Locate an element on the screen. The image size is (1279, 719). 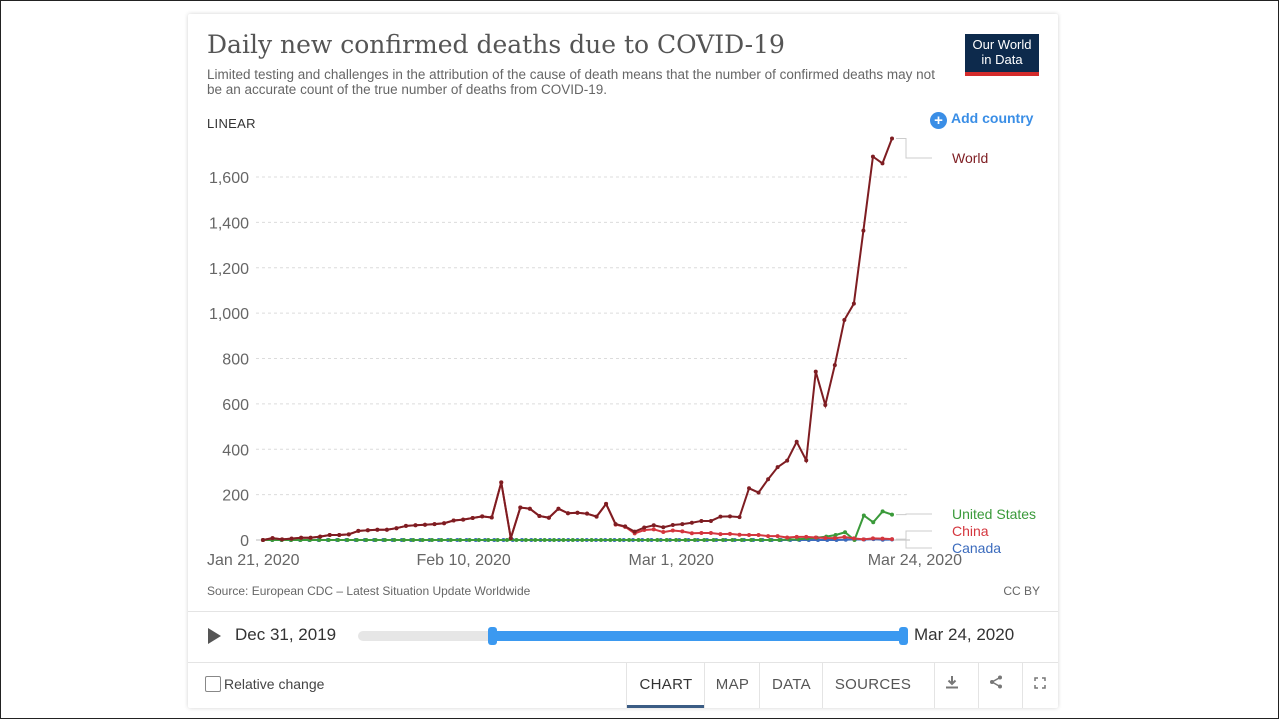
x-tick-label: Mar 24, 2020 is located at coordinates (915, 560).